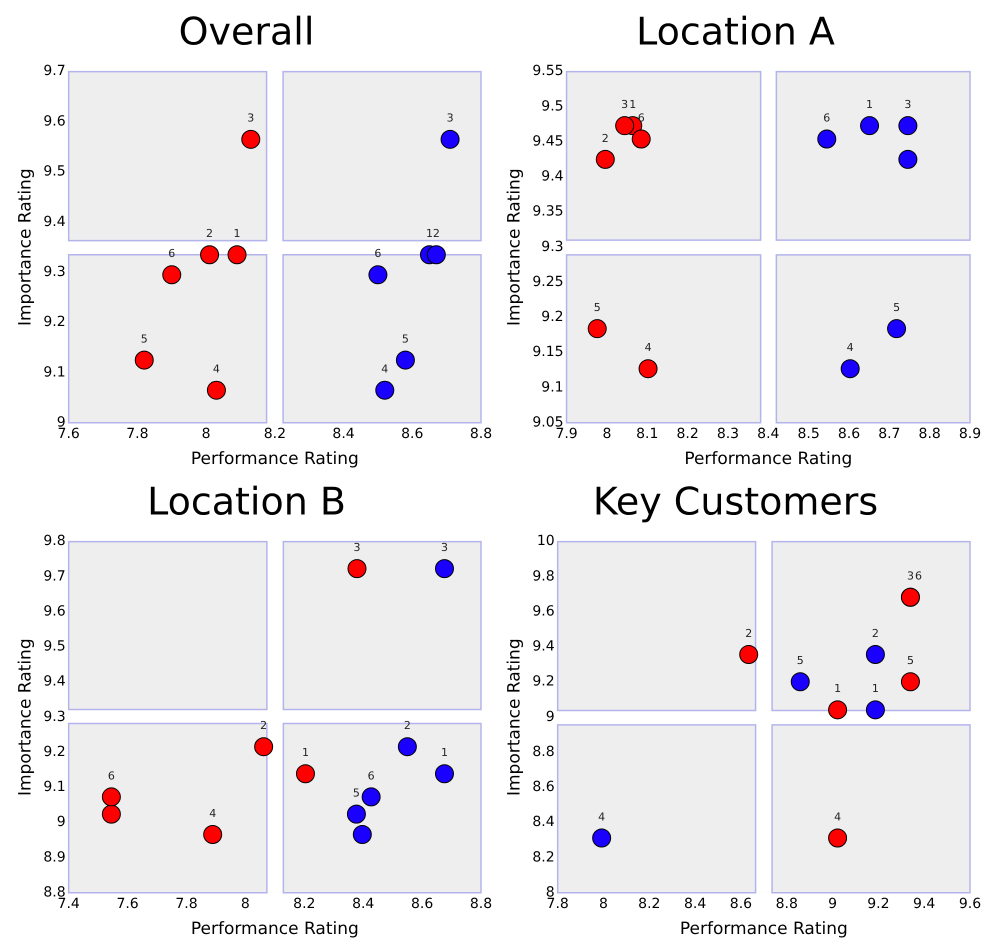 The height and width of the screenshot is (947, 994). Describe the element at coordinates (246, 32) in the screenshot. I see `chart-title: Overall` at that location.